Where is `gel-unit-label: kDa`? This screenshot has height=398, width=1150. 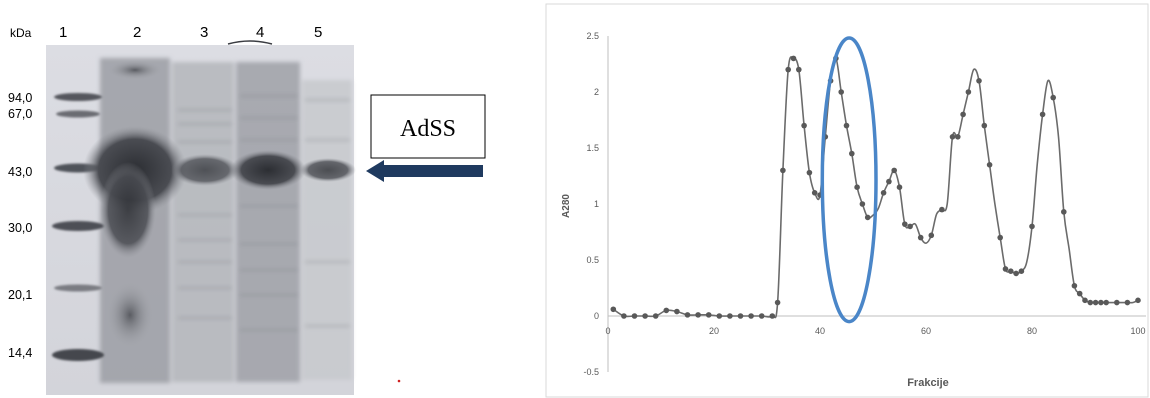 gel-unit-label: kDa is located at coordinates (21, 33).